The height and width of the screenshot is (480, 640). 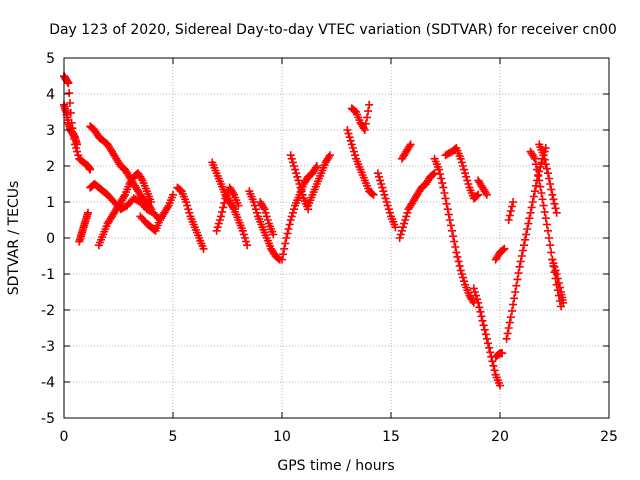 I want to click on y-tick-label: 3, so click(x=50, y=131).